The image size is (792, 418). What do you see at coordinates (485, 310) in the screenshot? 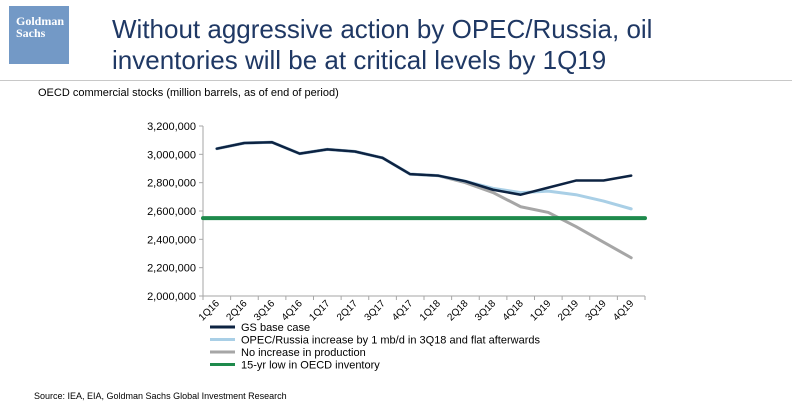
I see `x-tick-label: 3Q18` at bounding box center [485, 310].